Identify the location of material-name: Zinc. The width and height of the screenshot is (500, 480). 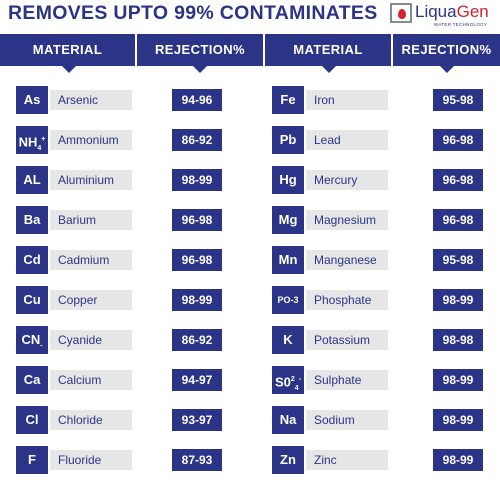
(347, 460).